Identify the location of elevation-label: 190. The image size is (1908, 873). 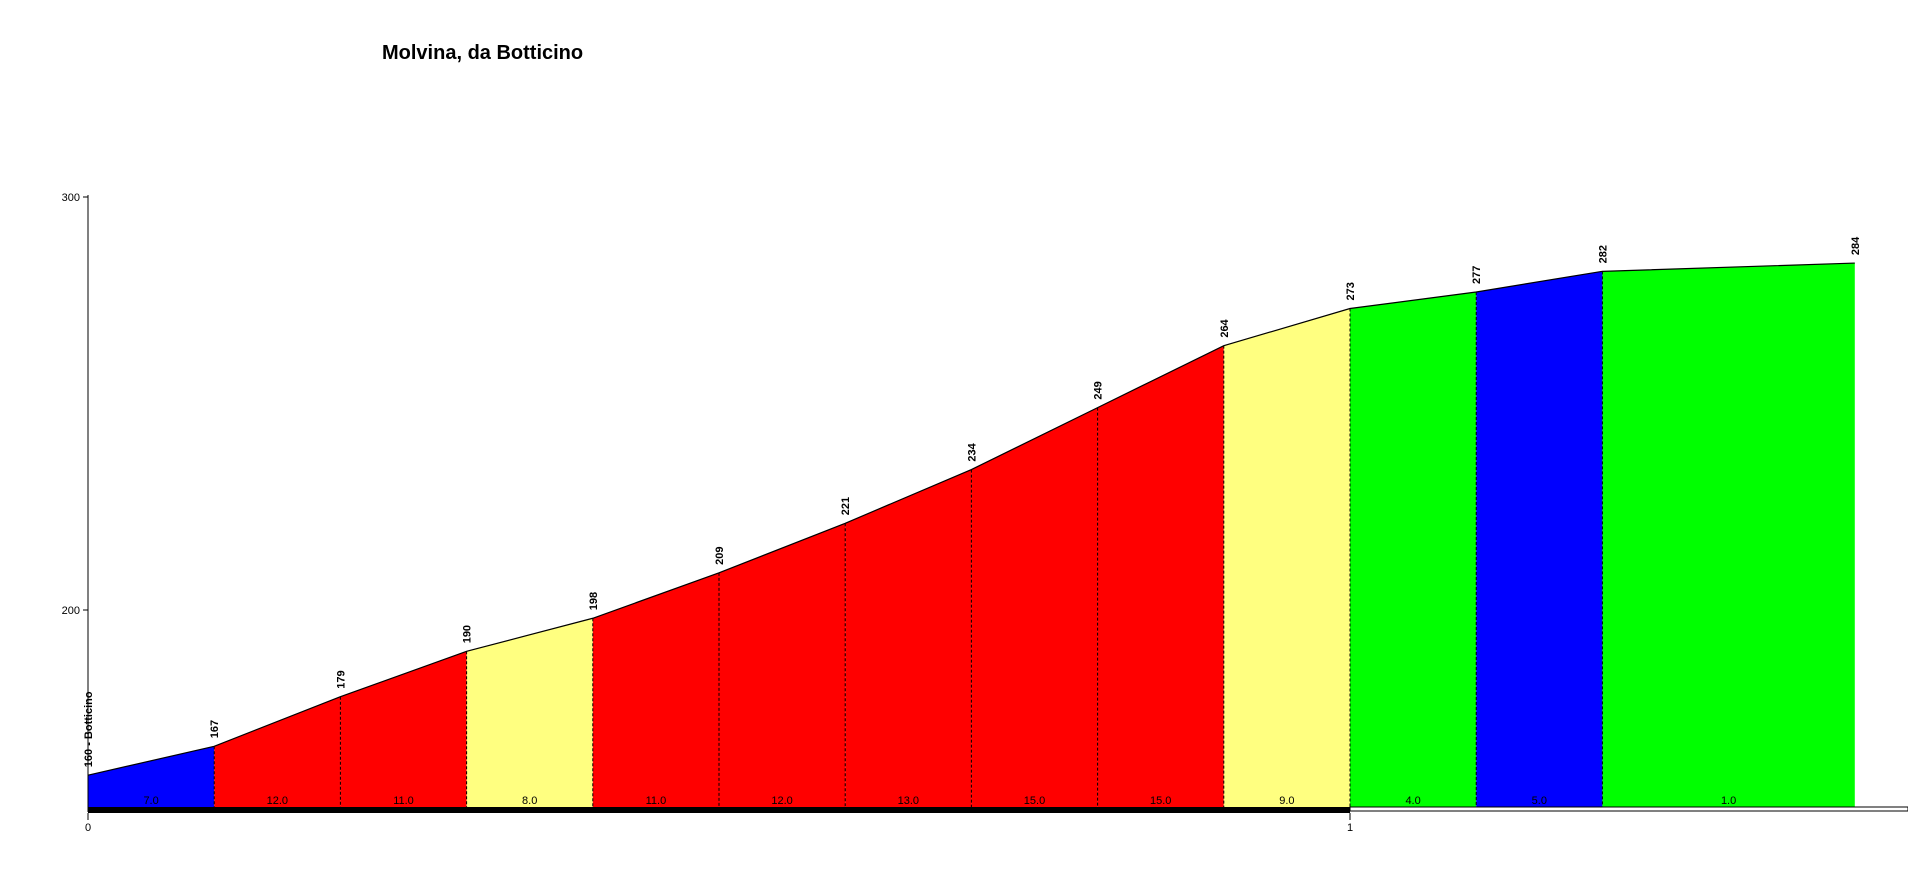
(468, 634).